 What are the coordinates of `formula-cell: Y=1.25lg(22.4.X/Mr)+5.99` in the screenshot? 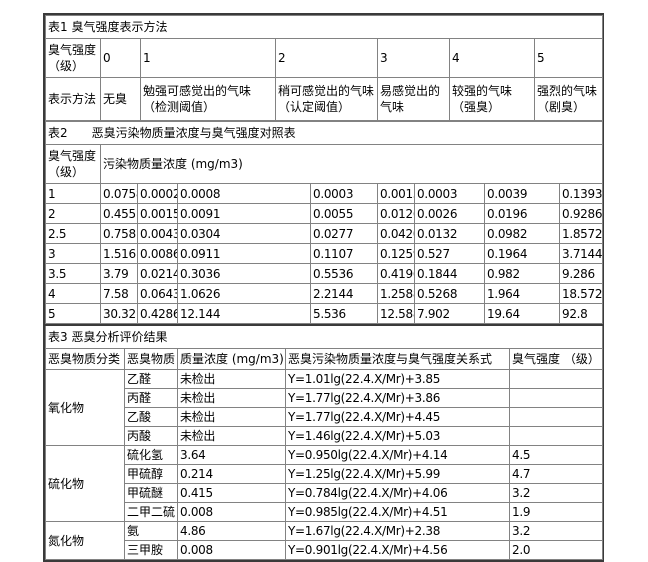 It's located at (397, 474).